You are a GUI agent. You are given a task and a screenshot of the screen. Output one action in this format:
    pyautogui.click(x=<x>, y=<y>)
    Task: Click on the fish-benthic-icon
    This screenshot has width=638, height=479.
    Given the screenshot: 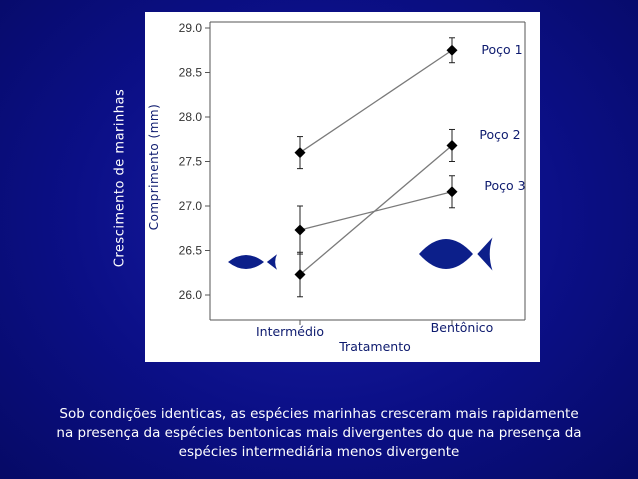 What is the action you would take?
    pyautogui.click(x=456, y=254)
    